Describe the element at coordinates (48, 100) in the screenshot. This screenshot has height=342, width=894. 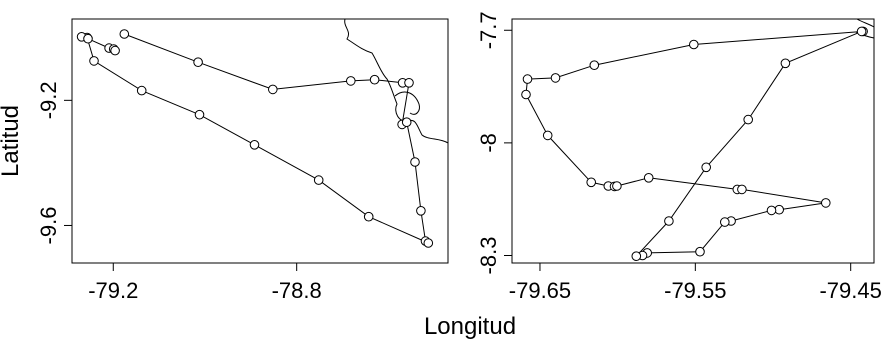
I see `y-tick-label: -9.2` at that location.